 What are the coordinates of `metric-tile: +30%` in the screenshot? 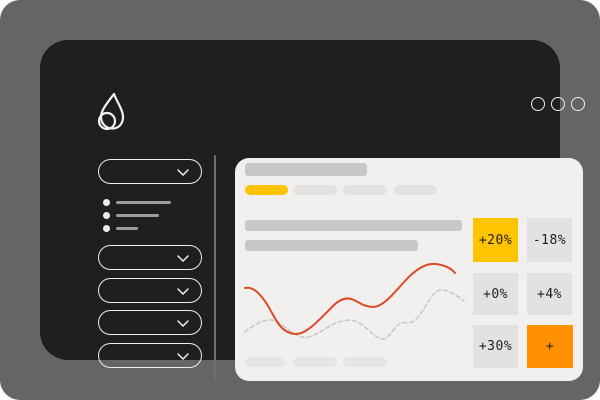 It's located at (495, 346).